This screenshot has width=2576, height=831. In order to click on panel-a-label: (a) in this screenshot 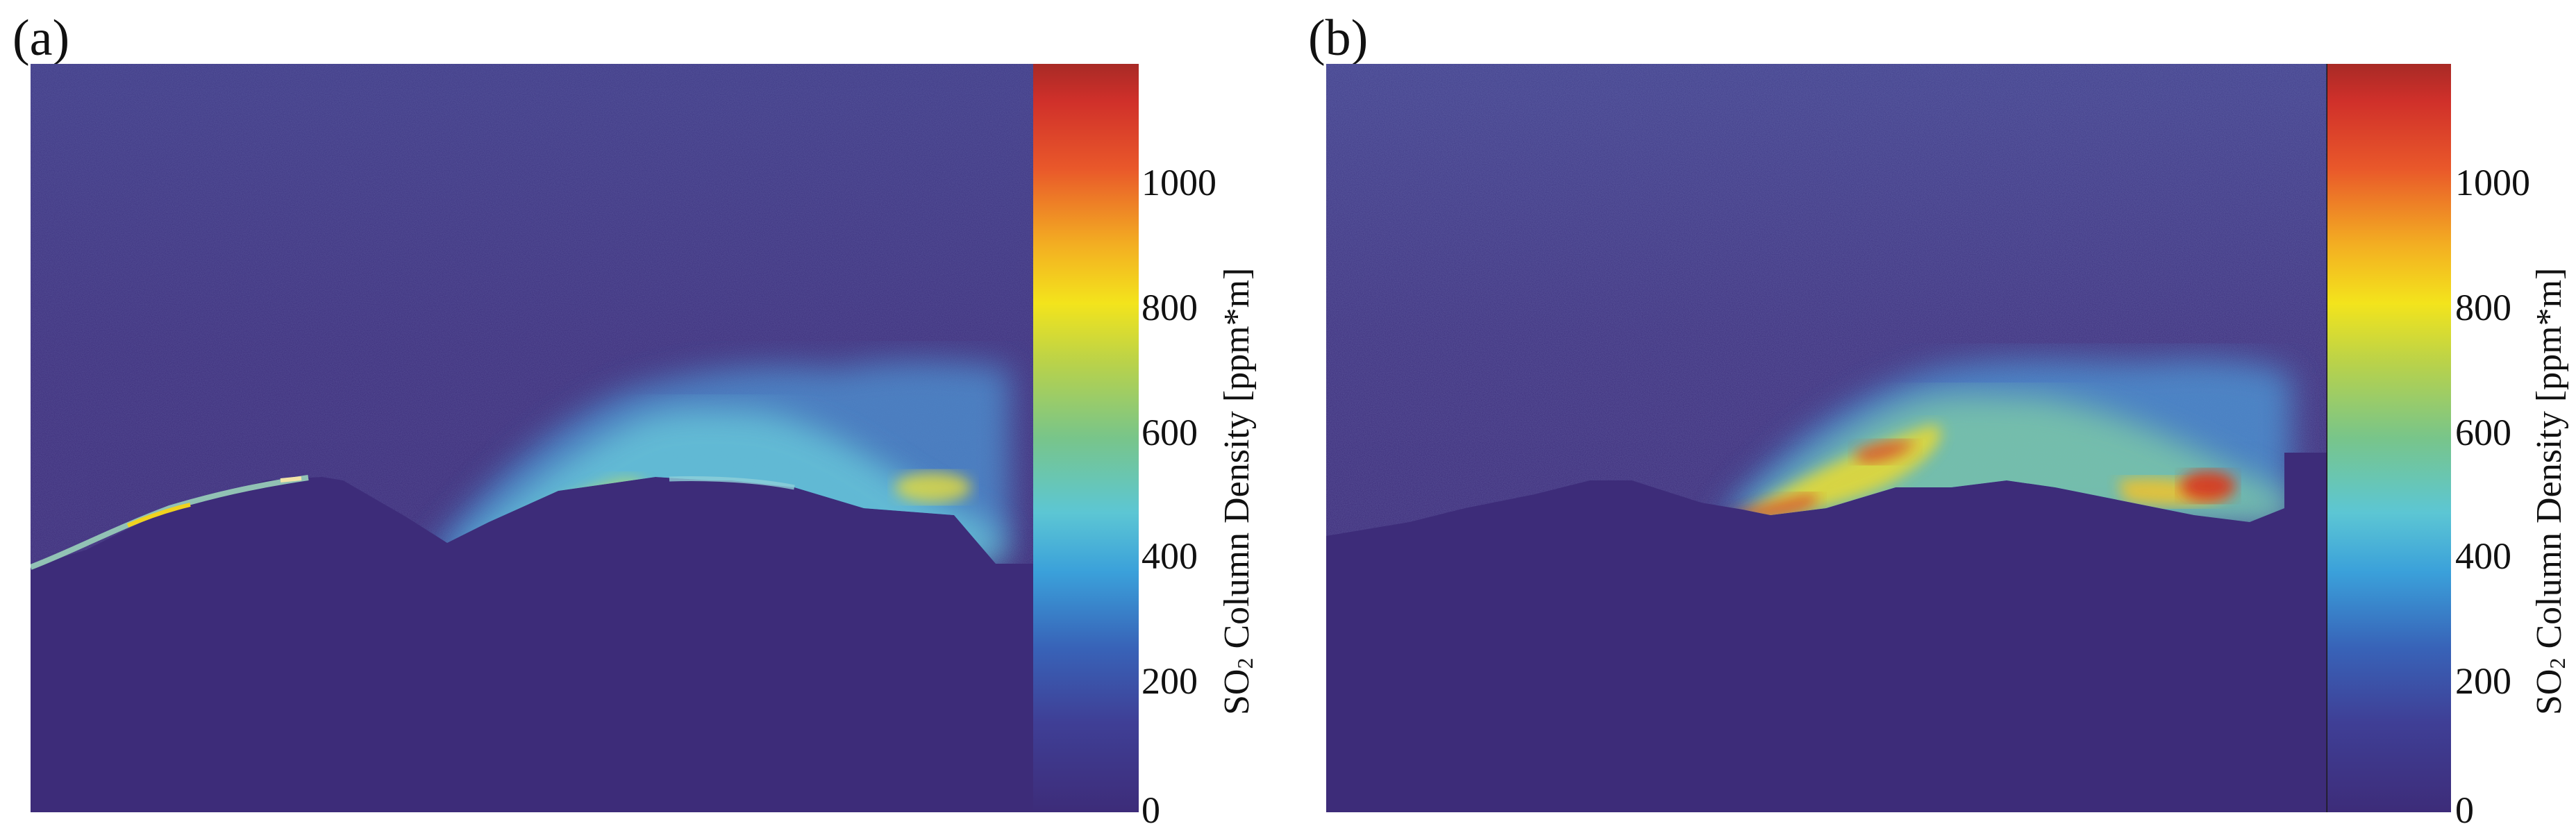, I will do `click(41, 38)`.